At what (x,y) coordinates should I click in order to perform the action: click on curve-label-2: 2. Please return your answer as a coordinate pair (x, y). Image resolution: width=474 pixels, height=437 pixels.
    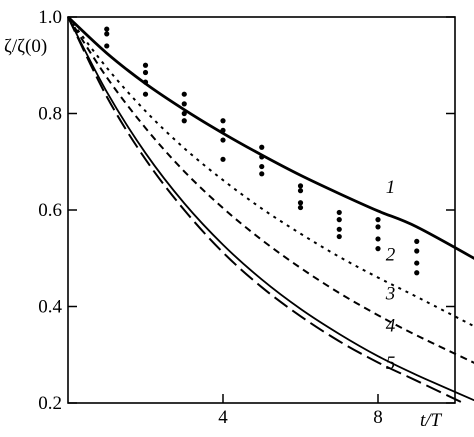
    Looking at the image, I should click on (391, 255).